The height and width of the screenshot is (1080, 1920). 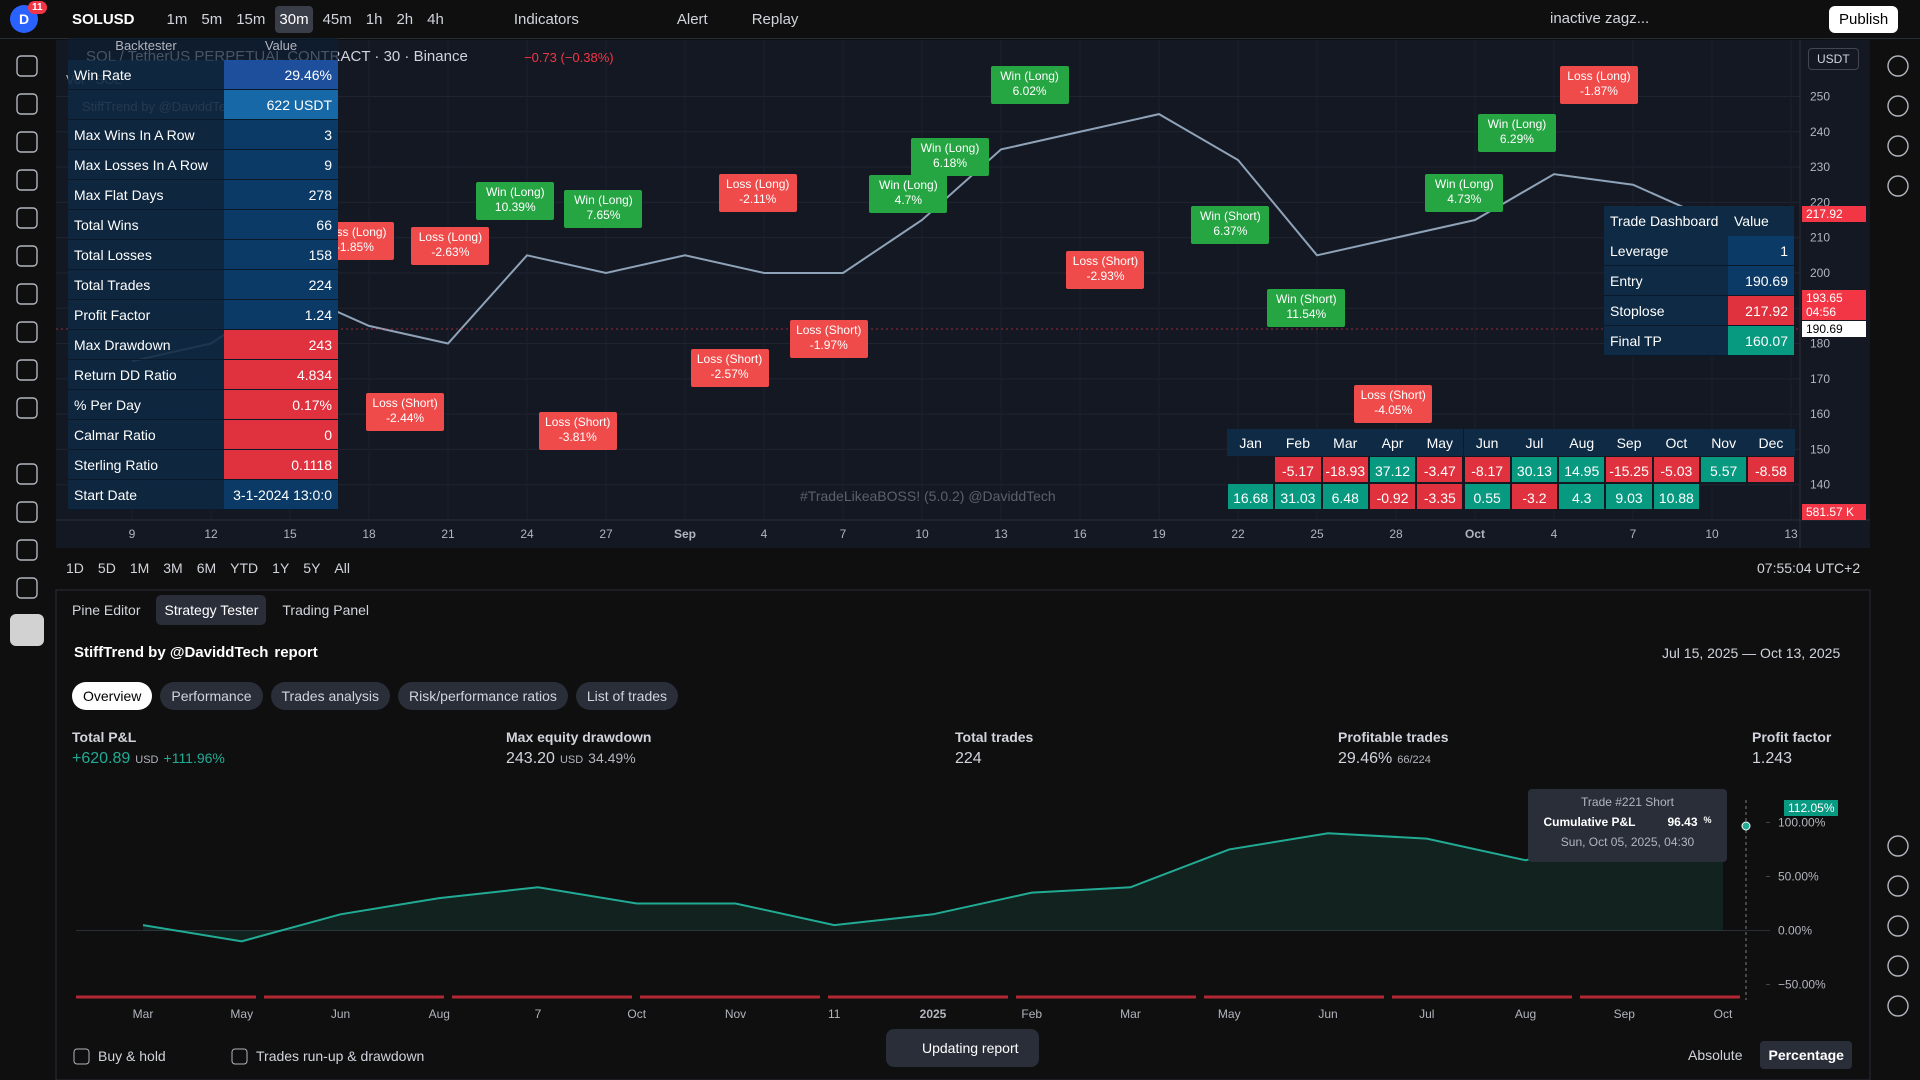 I want to click on month-cell, so click(x=1771, y=496).